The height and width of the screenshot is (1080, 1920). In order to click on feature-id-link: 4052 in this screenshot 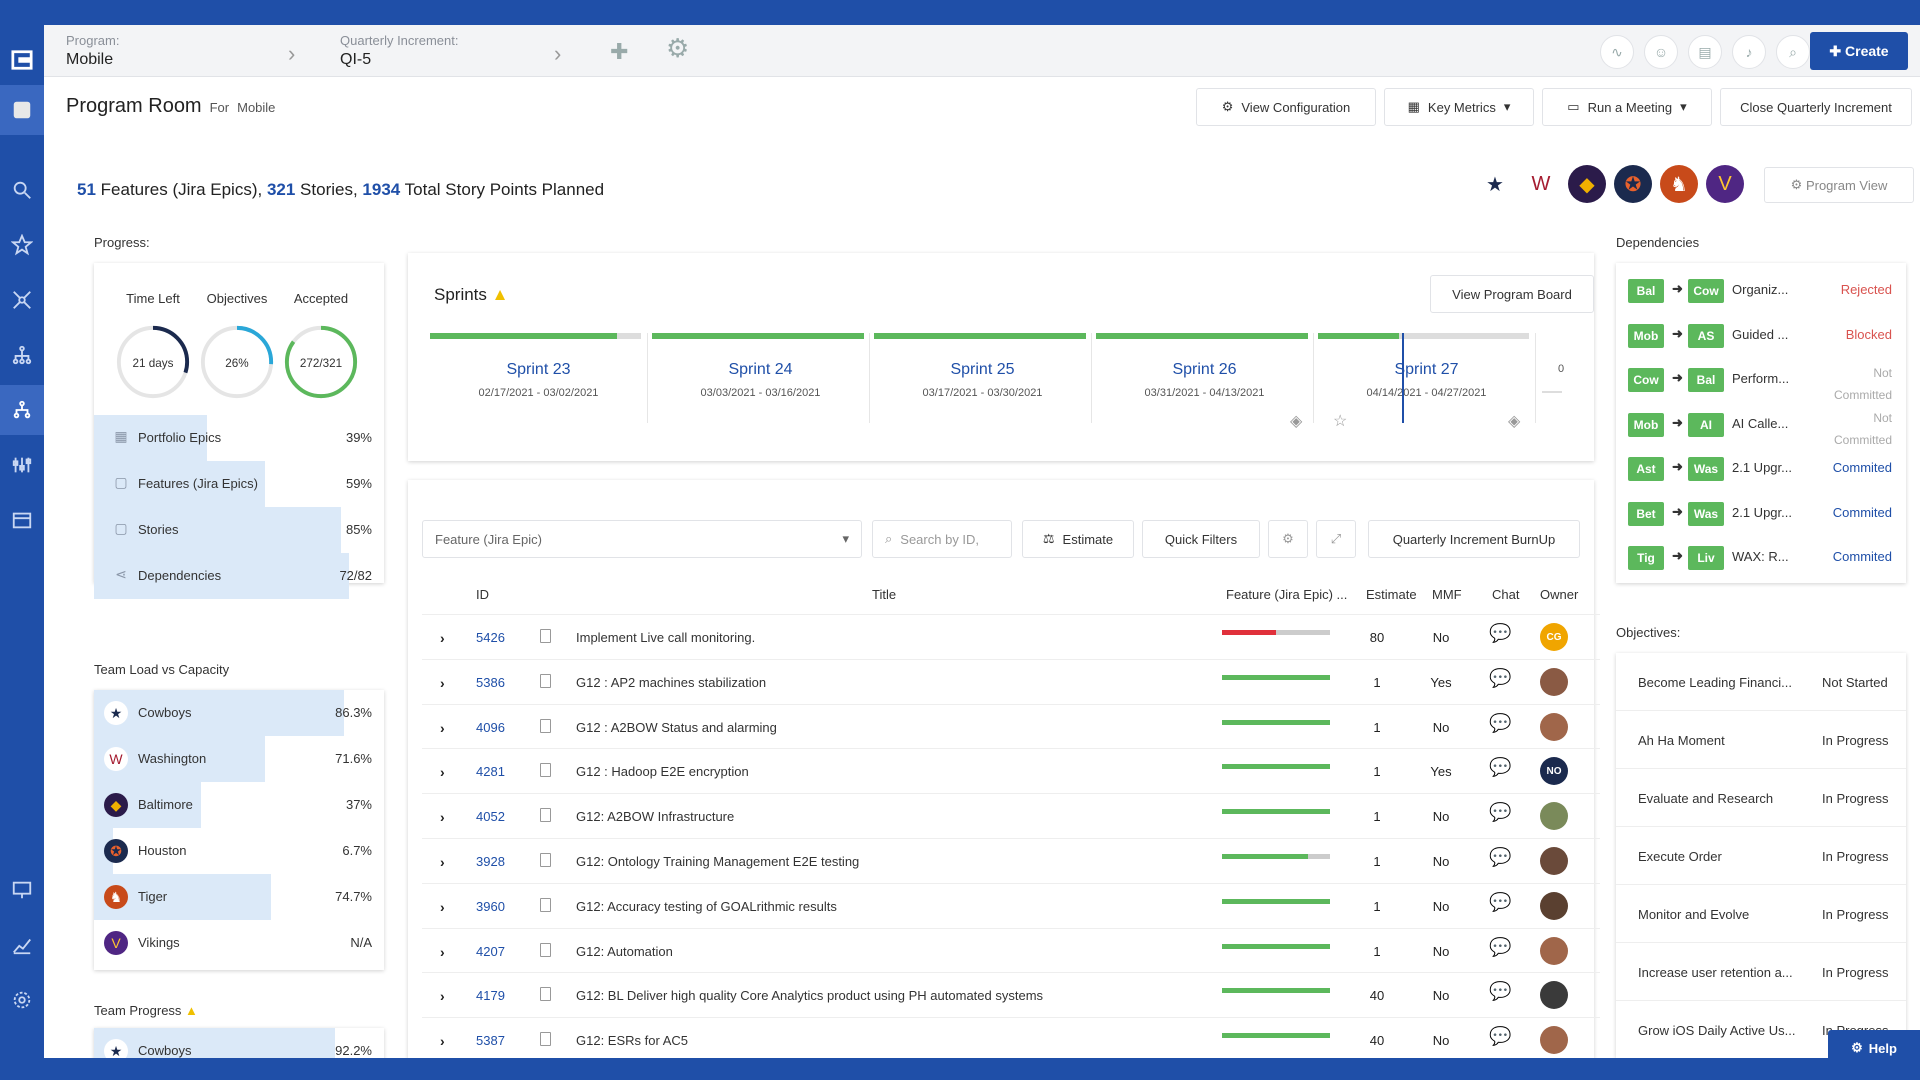, I will do `click(490, 817)`.